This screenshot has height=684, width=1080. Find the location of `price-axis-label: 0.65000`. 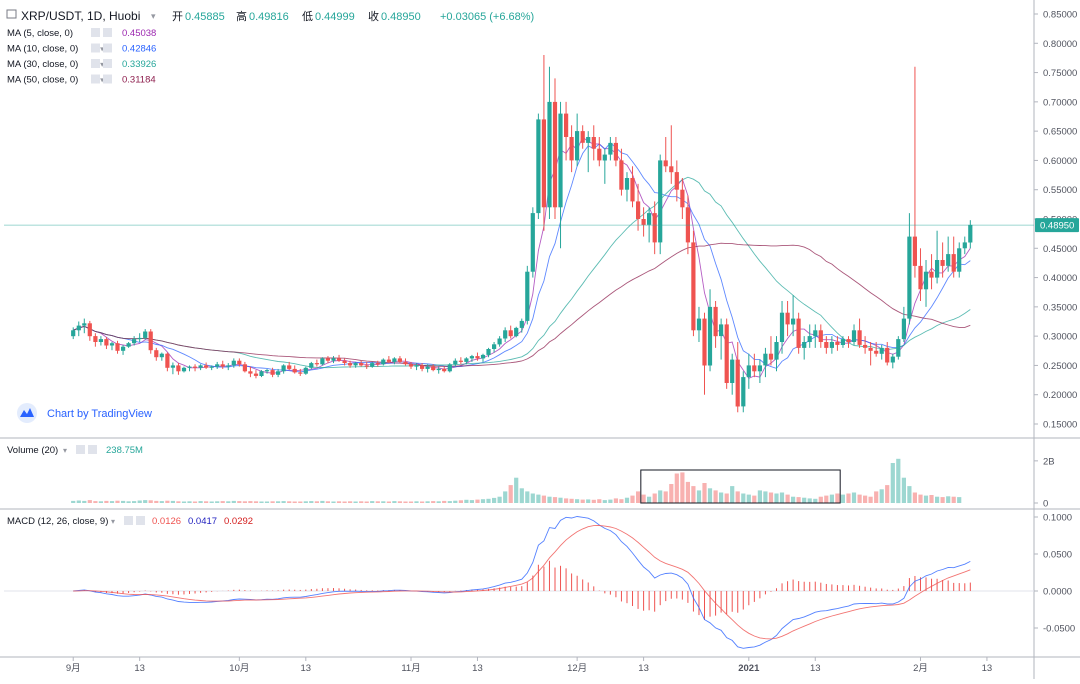

price-axis-label: 0.65000 is located at coordinates (1060, 132).